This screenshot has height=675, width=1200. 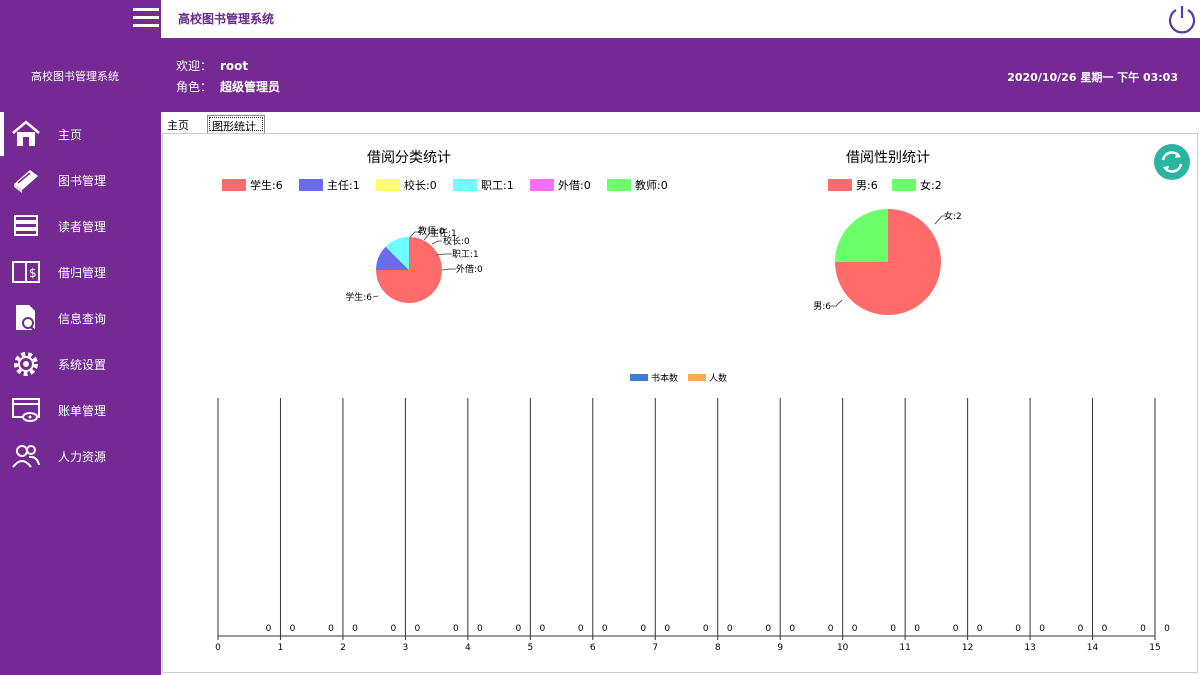 What do you see at coordinates (26, 133) in the screenshot?
I see `home-icon` at bounding box center [26, 133].